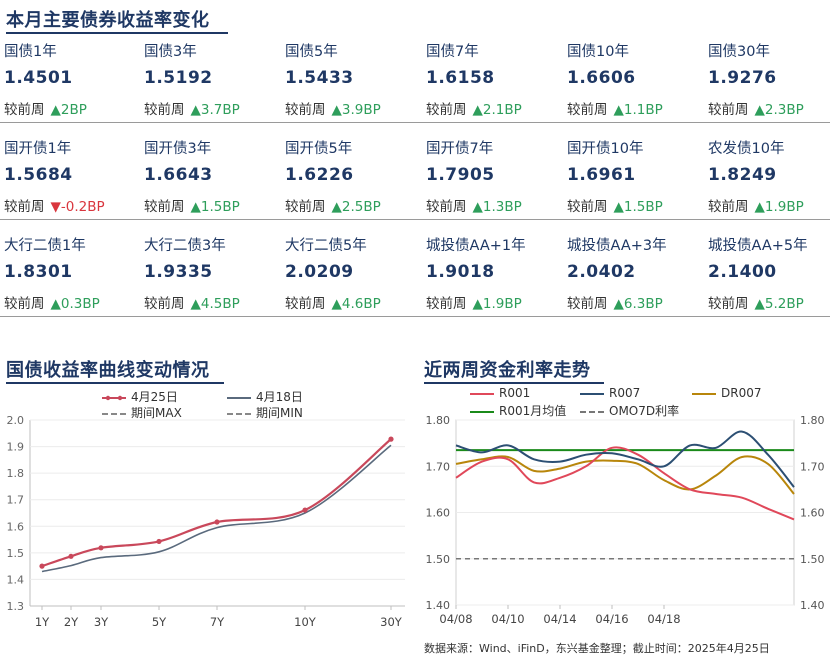 Image resolution: width=830 pixels, height=658 pixels. Describe the element at coordinates (117, 20) in the screenshot. I see `page-title: 本月主要债券收益率变化` at that location.